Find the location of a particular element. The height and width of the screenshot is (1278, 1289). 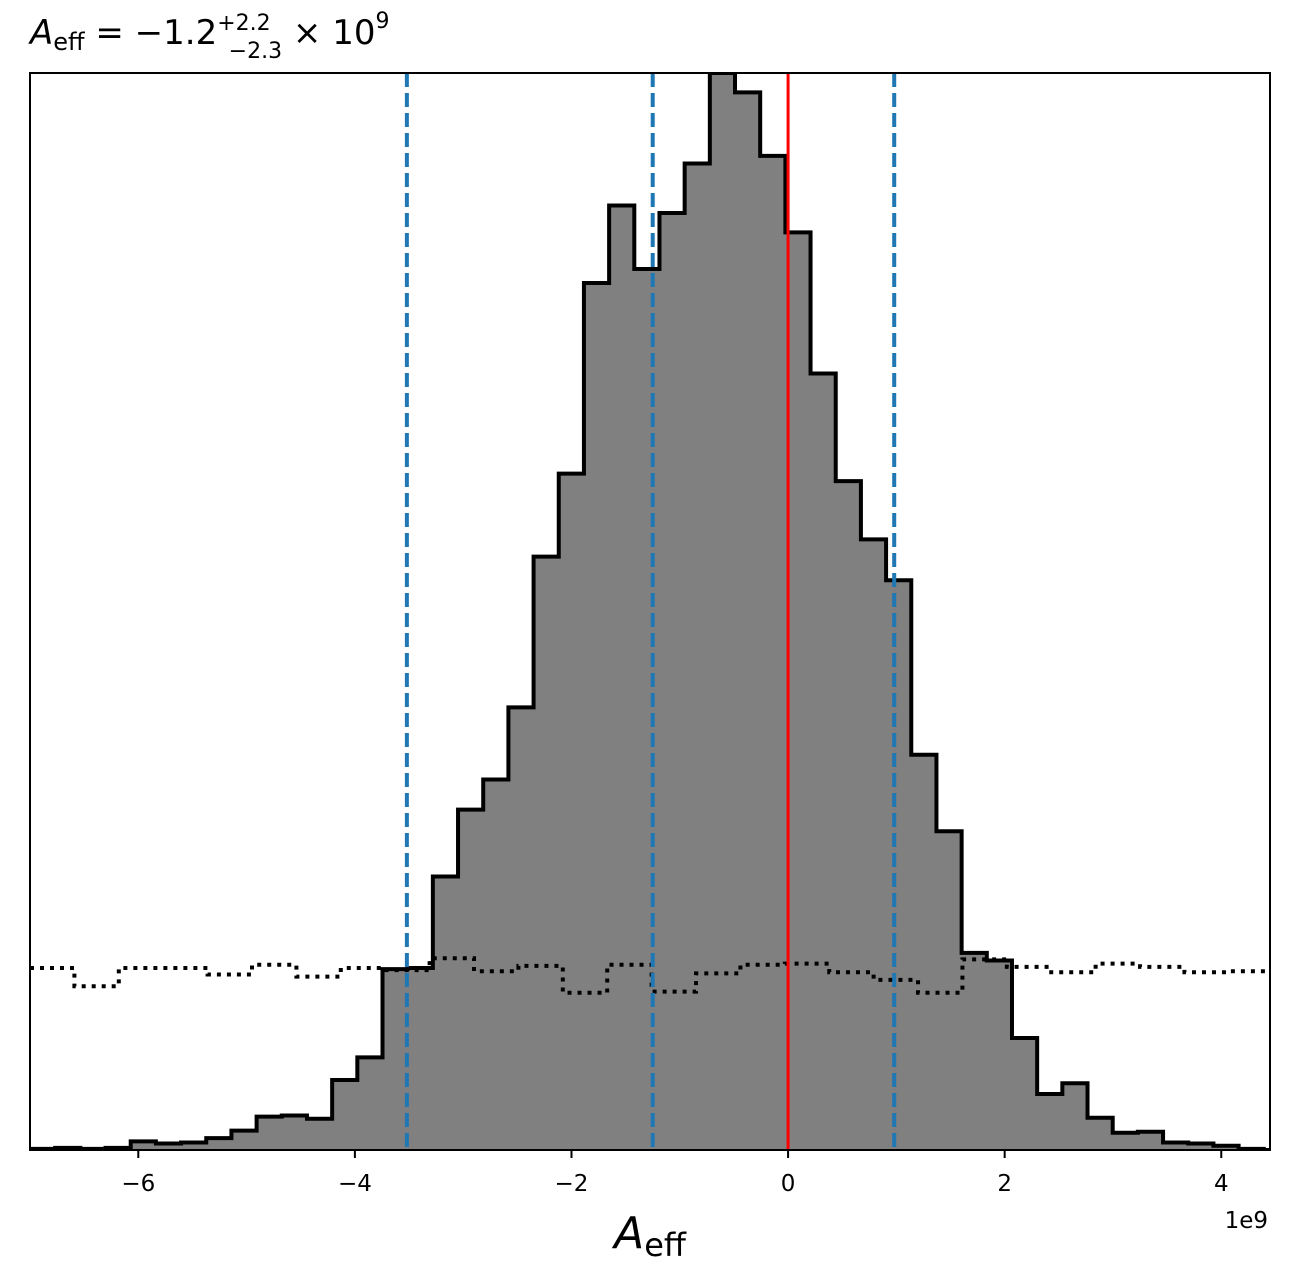

x-tick-label: −6 is located at coordinates (138, 1184).